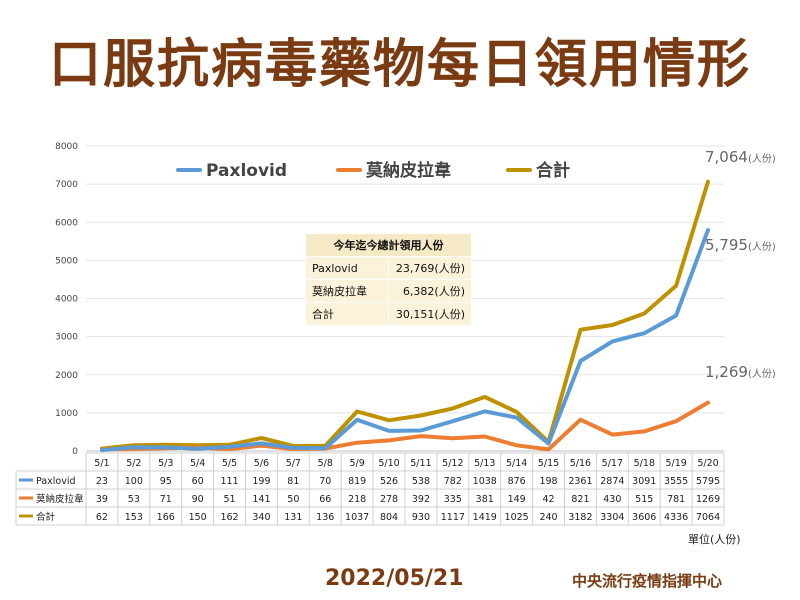 The image size is (800, 600). I want to click on y-tick-label: 8000, so click(66, 147).